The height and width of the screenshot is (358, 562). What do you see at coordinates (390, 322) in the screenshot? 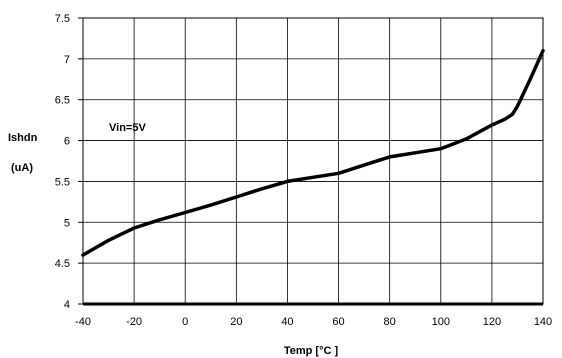
I see `x-tick-label: 80` at bounding box center [390, 322].